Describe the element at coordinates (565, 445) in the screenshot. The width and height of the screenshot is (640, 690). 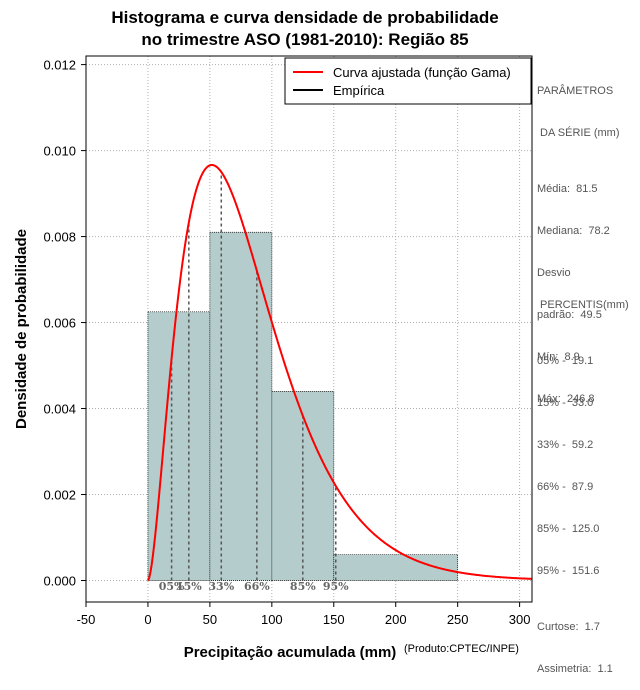
I see `percentil-33: 33% - 59.2` at that location.